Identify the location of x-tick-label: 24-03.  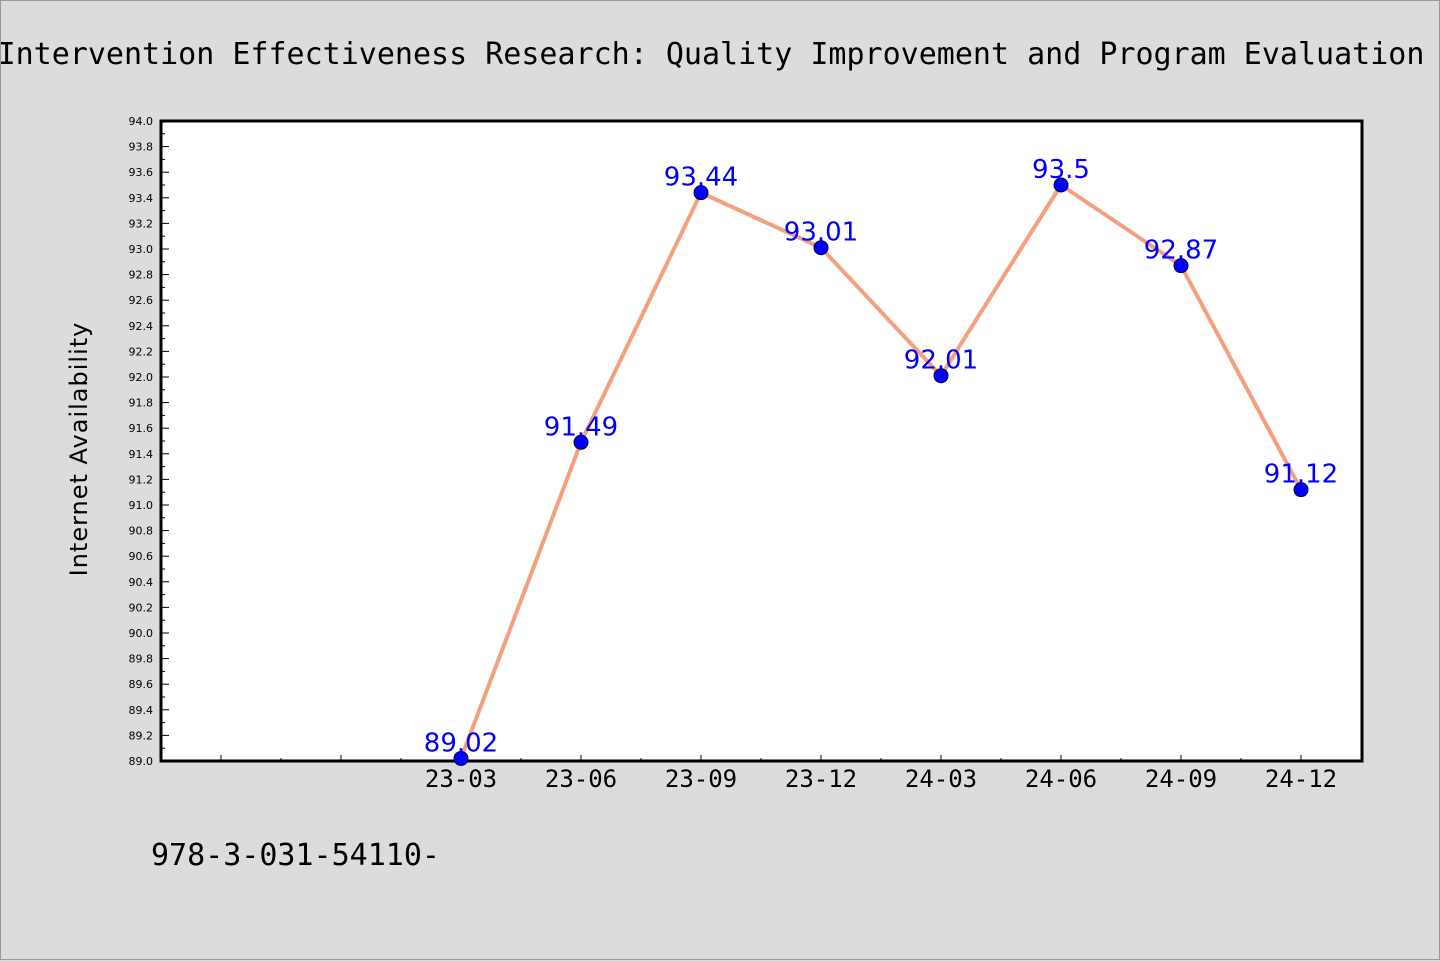
(941, 779).